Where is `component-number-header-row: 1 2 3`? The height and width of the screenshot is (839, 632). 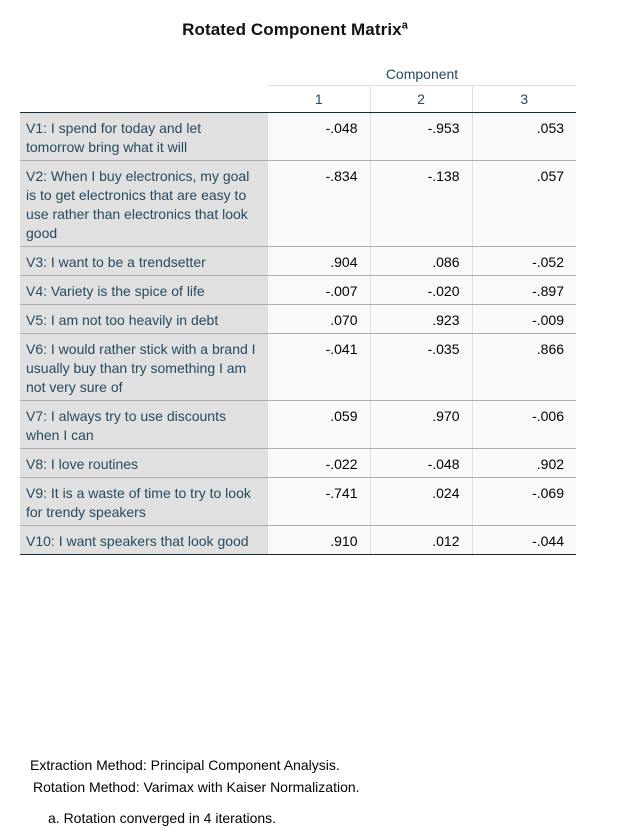 component-number-header-row: 1 2 3 is located at coordinates (298, 99).